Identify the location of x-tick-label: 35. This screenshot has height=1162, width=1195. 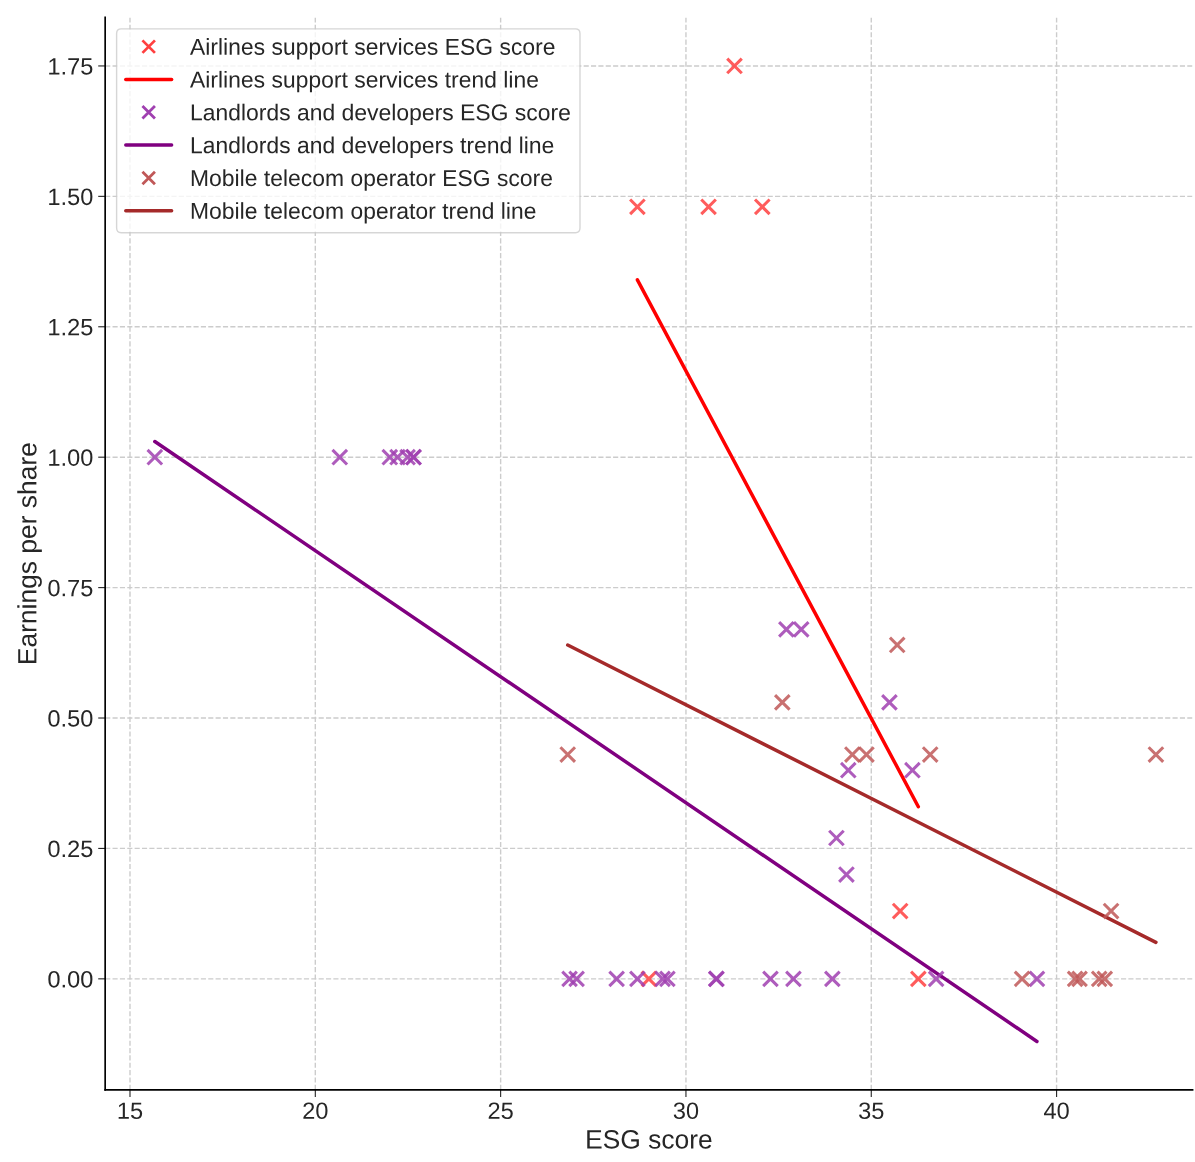
(871, 1111).